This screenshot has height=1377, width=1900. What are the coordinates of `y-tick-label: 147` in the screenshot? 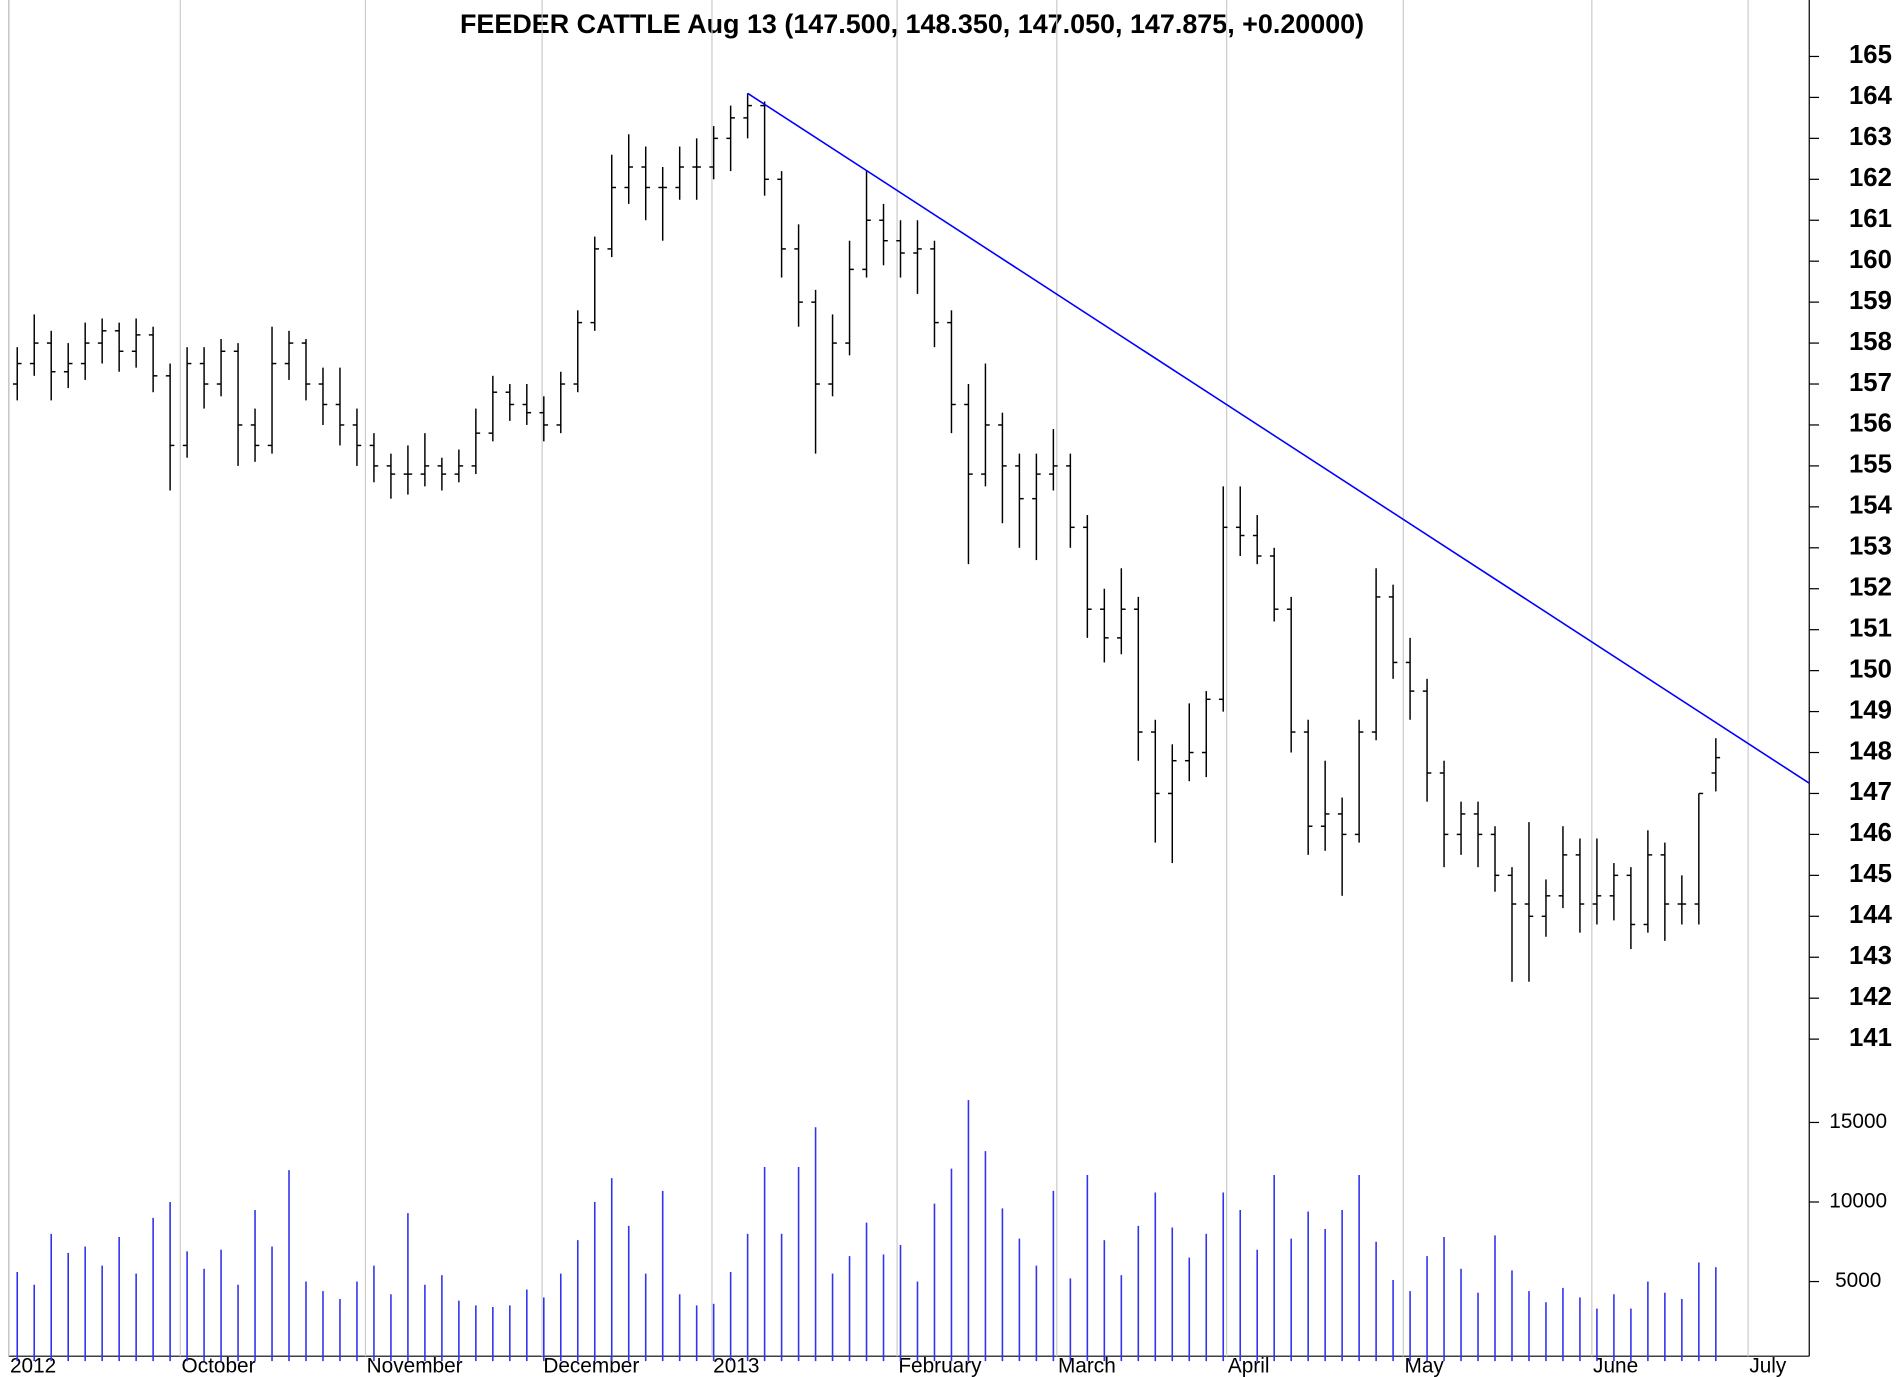 It's located at (1870, 792).